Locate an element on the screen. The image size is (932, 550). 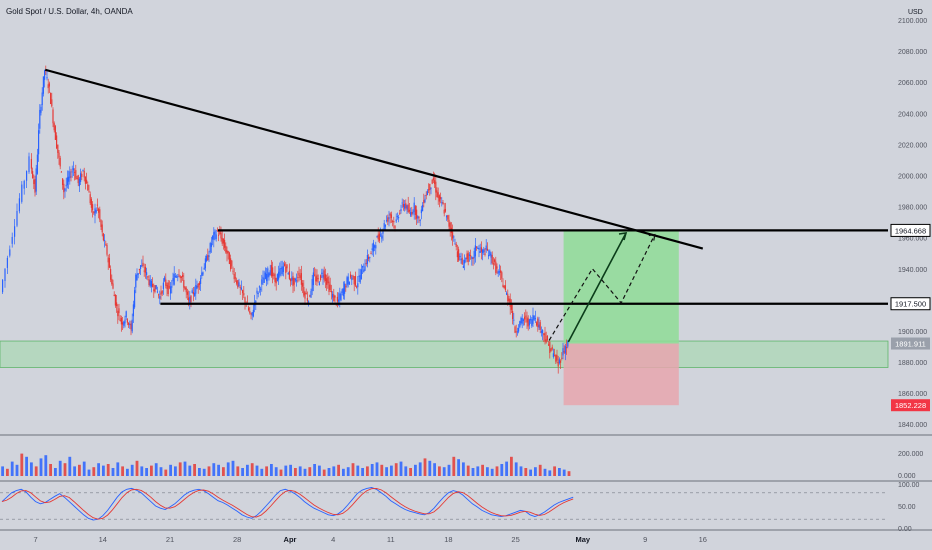
stop-zone is located at coordinates (621, 374).